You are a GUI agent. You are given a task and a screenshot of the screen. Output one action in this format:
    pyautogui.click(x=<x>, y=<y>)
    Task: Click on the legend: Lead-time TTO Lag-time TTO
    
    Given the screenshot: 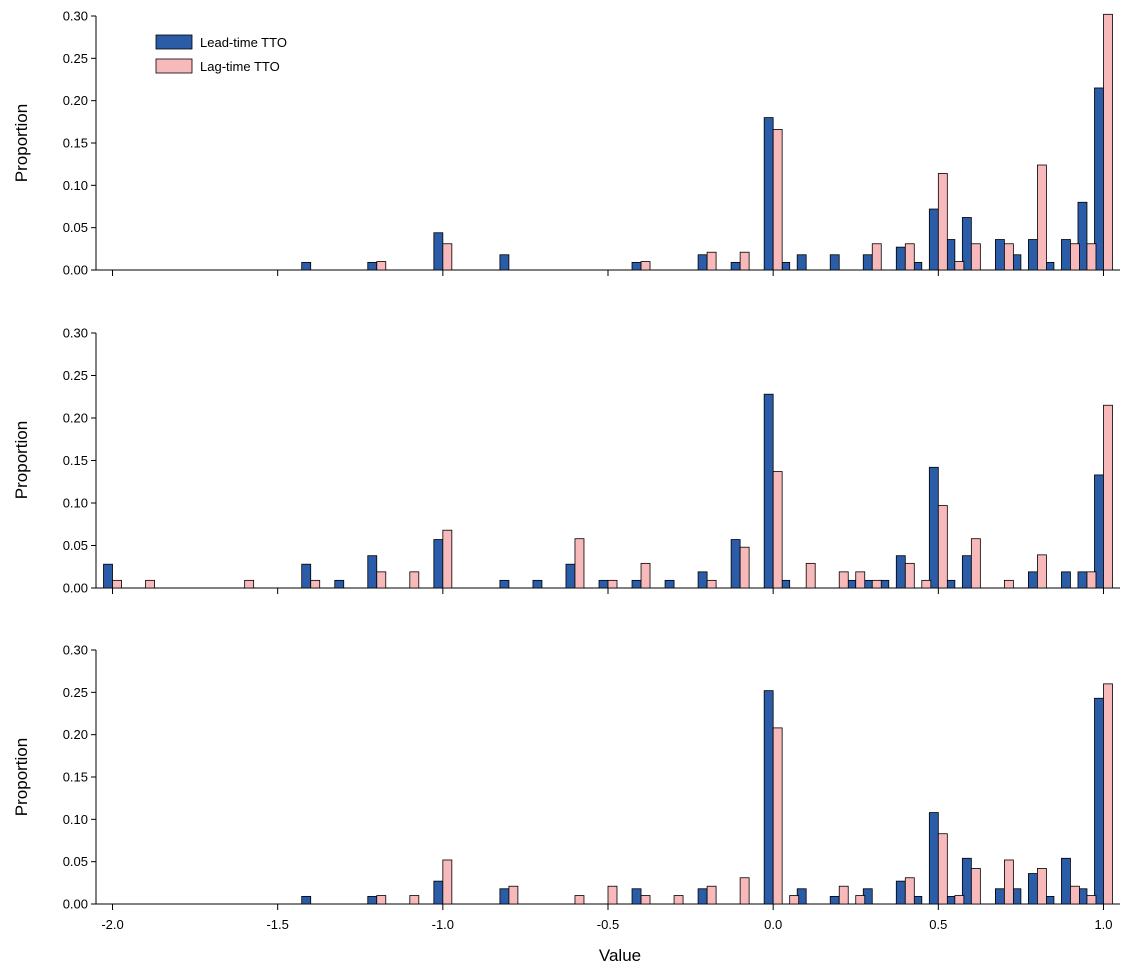 What is the action you would take?
    pyautogui.click(x=221, y=54)
    